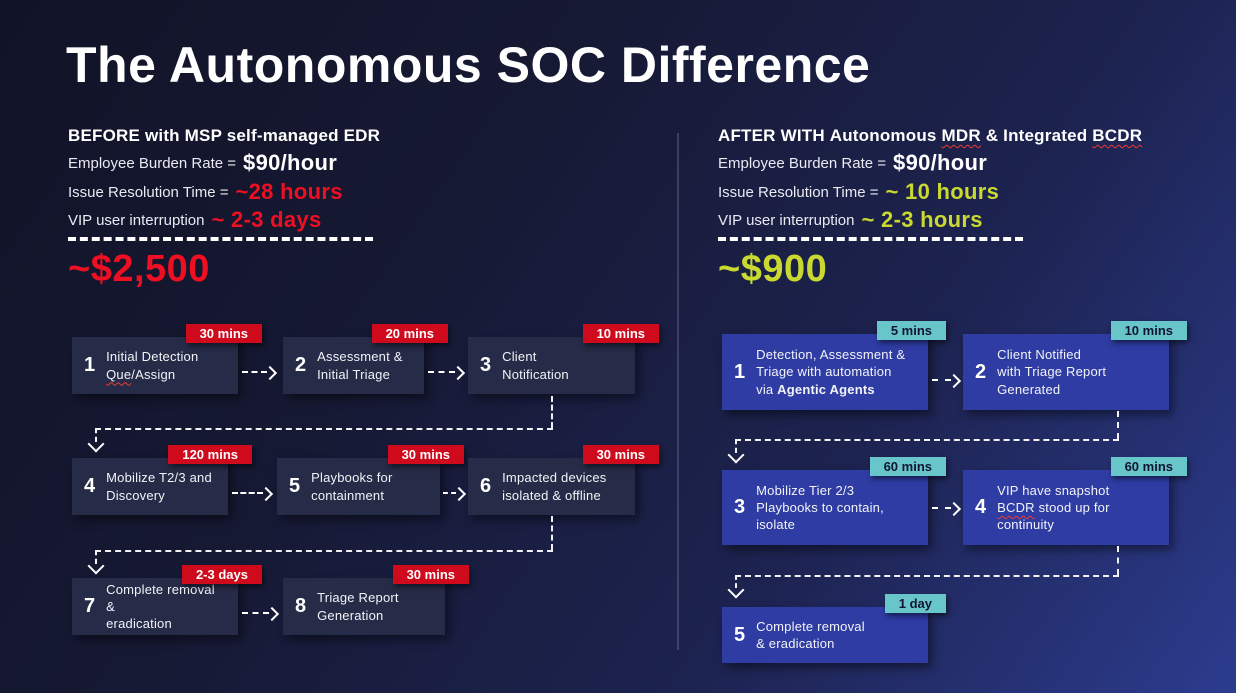 This screenshot has width=1236, height=693. What do you see at coordinates (152, 365) in the screenshot?
I see `step-text: Initial Detection Que/Assign` at bounding box center [152, 365].